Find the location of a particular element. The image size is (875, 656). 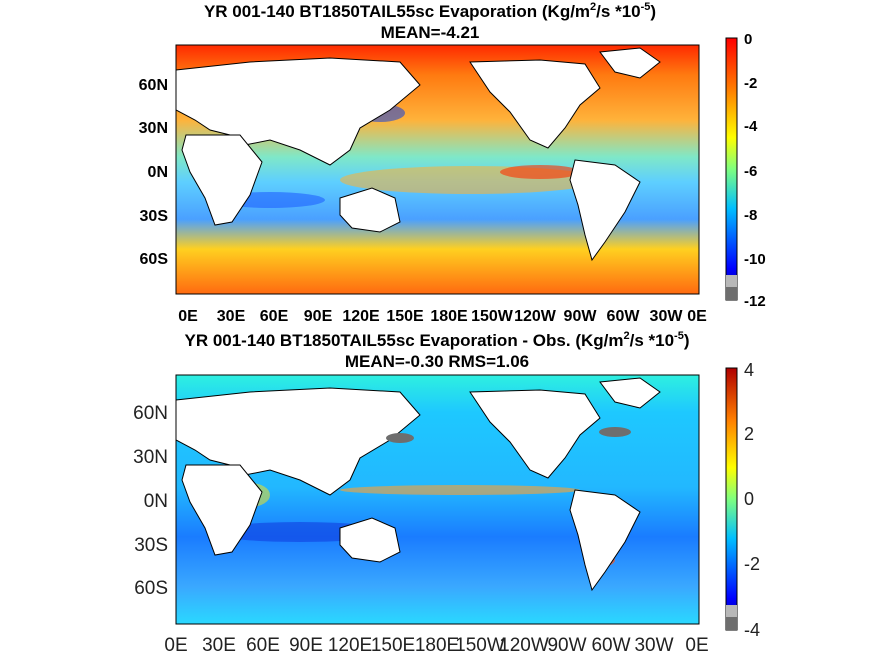

top-x-tick-label: 30E is located at coordinates (231, 316).